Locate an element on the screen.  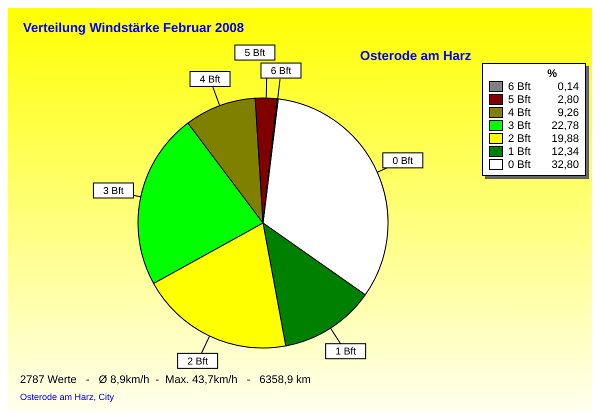
slice-label: 1 Bft is located at coordinates (345, 352).